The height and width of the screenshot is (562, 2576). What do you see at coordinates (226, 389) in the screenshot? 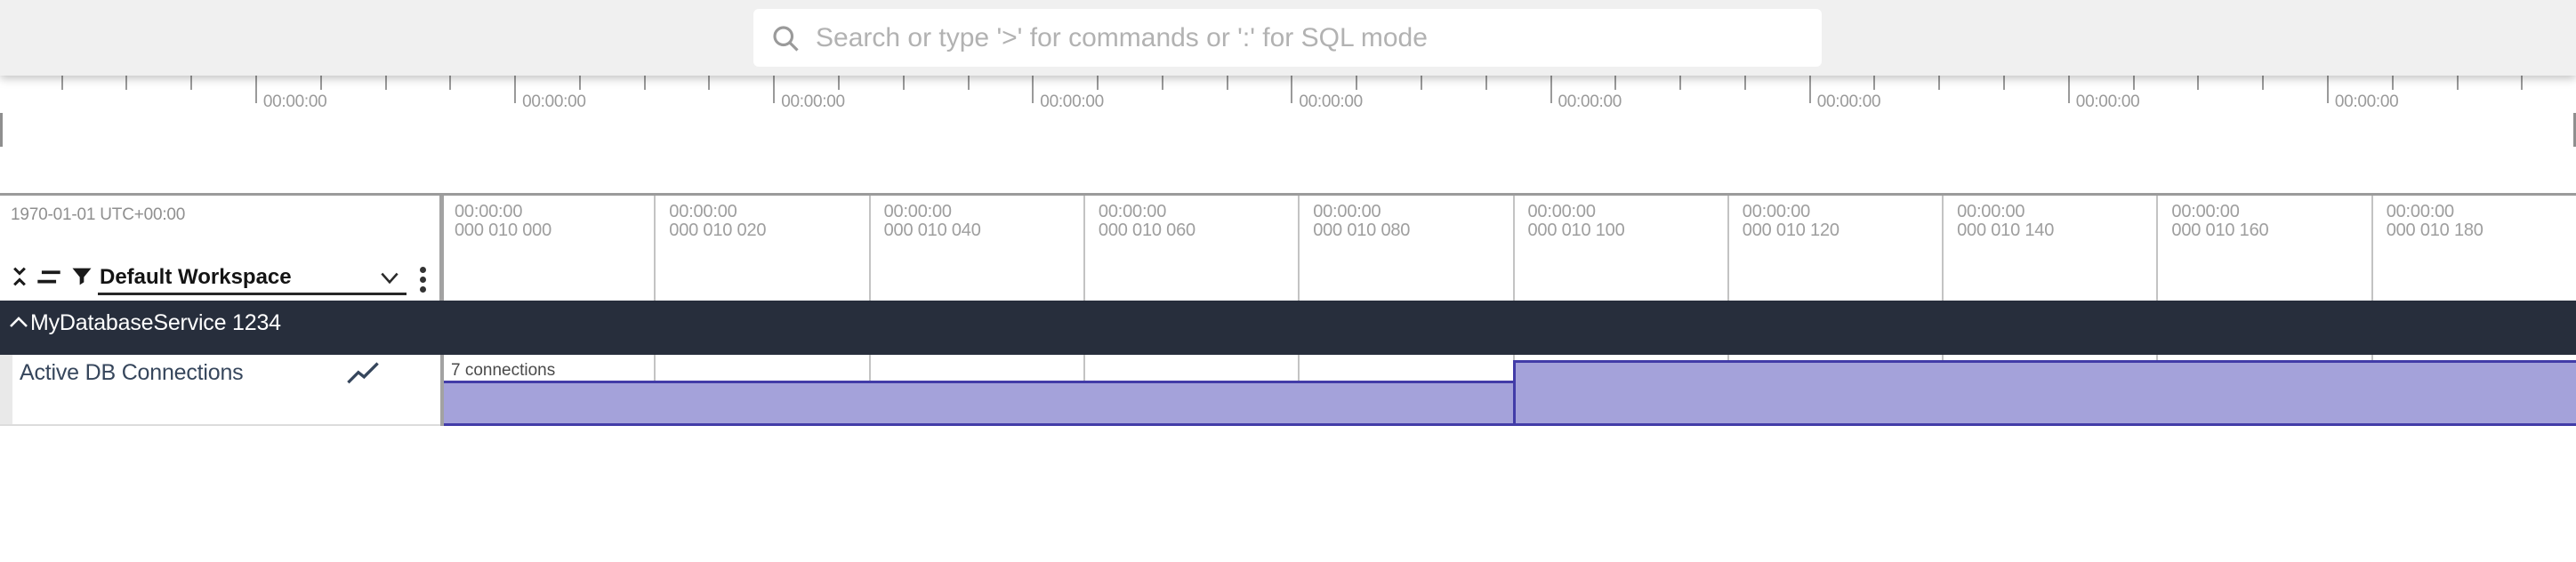
I see `track-shelf: Active DB Connections` at bounding box center [226, 389].